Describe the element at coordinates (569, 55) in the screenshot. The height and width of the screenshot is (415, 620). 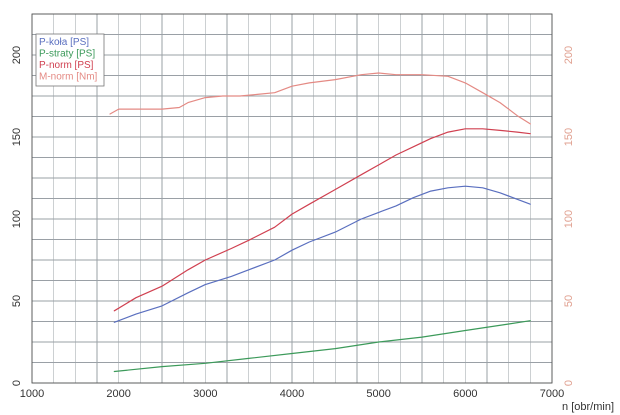
I see `y2-tick-label: 200` at that location.